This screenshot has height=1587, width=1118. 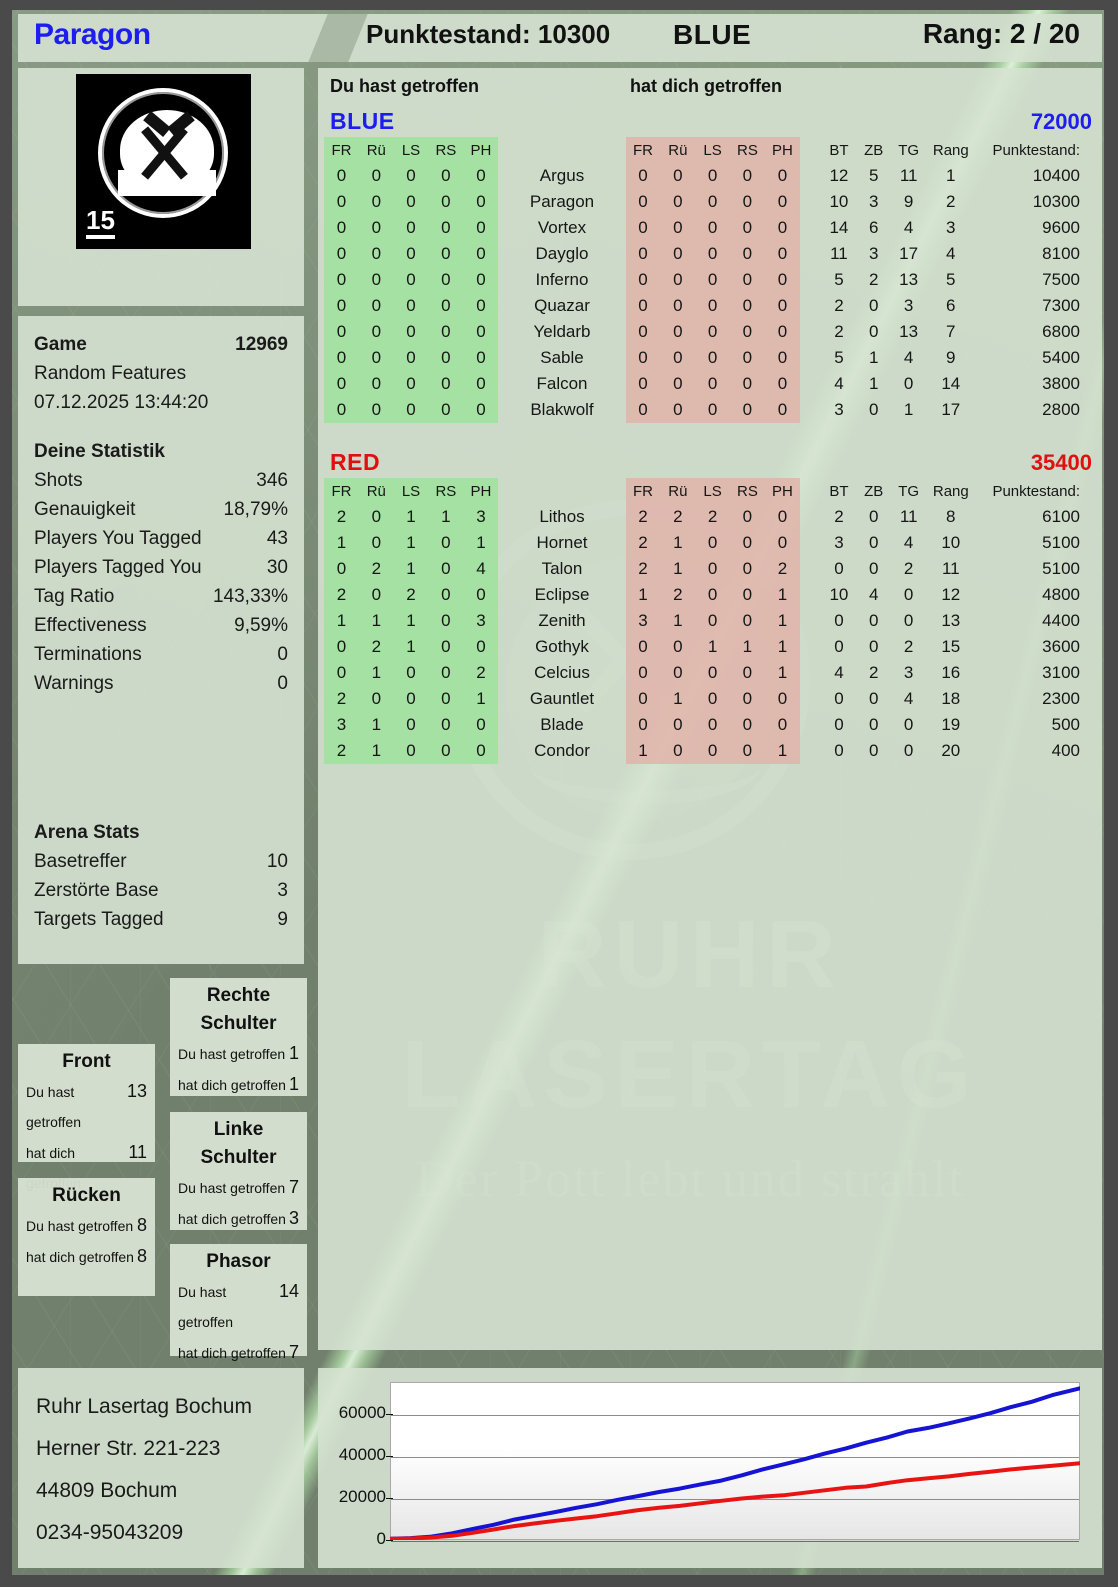 I want to click on frame-bottom, so click(x=559, y=1581).